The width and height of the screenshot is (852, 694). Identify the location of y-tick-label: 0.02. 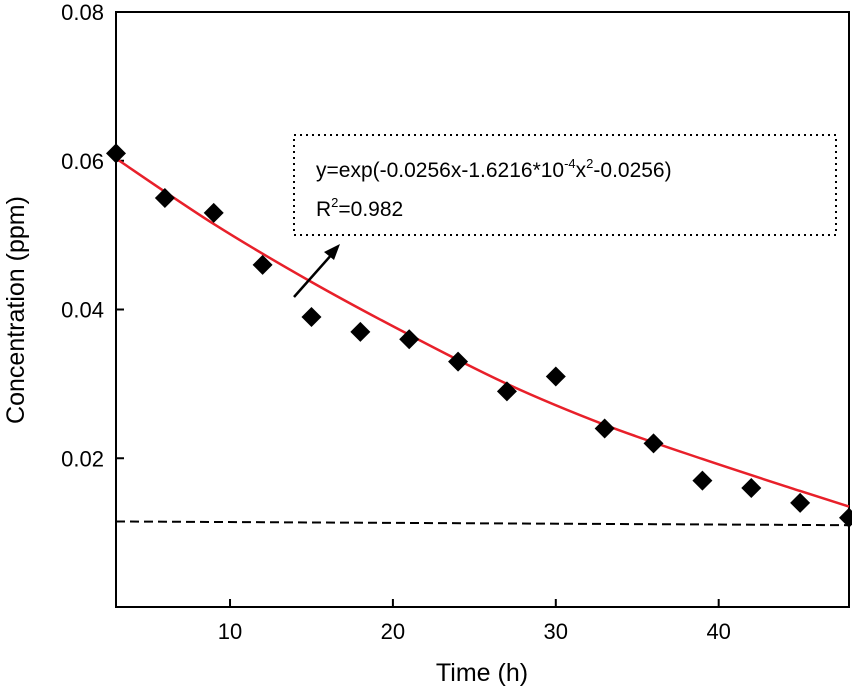
(82, 458).